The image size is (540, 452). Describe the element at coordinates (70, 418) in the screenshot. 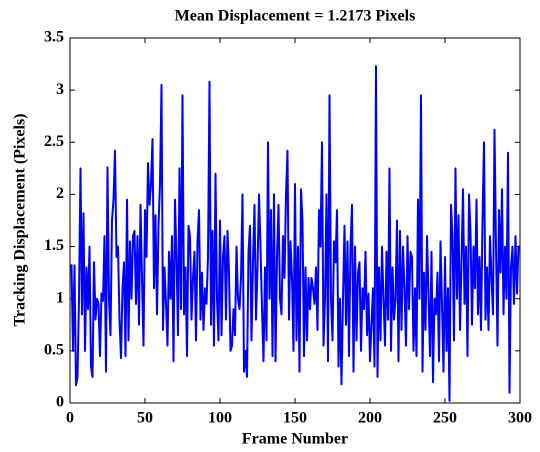

I see `x-tick-label: 0` at that location.